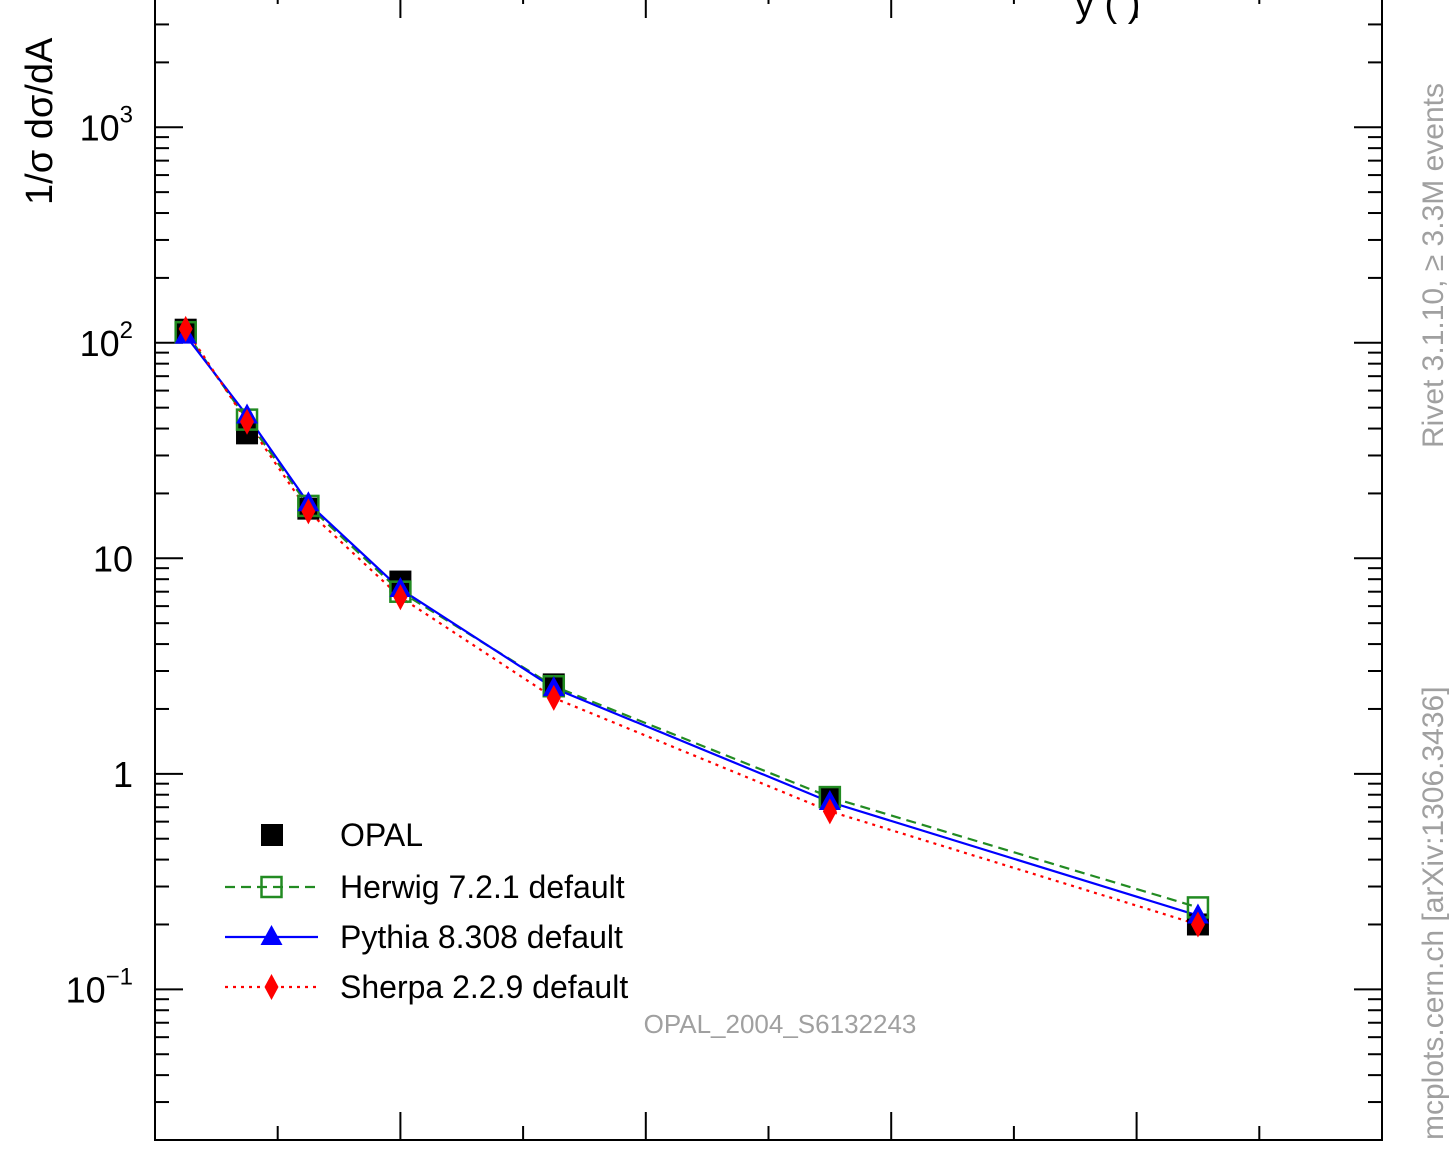 This screenshot has width=1452, height=1149. I want to click on y-tick-labels: 10⁻¹ 1 10 10² 10³, so click(99, 555).